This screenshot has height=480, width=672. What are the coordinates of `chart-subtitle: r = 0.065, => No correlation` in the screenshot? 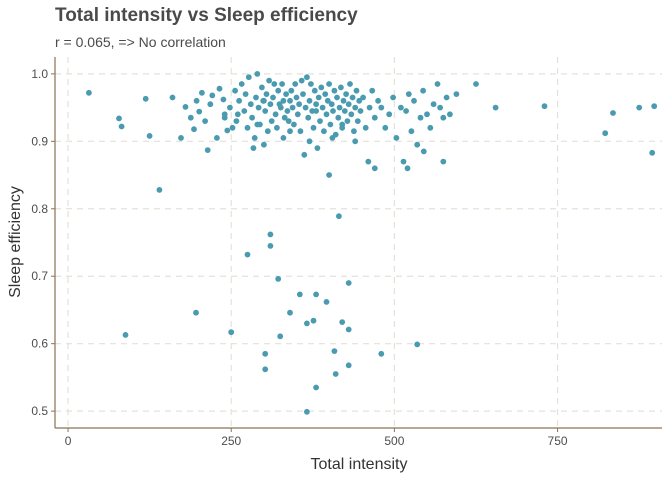 It's located at (140, 42).